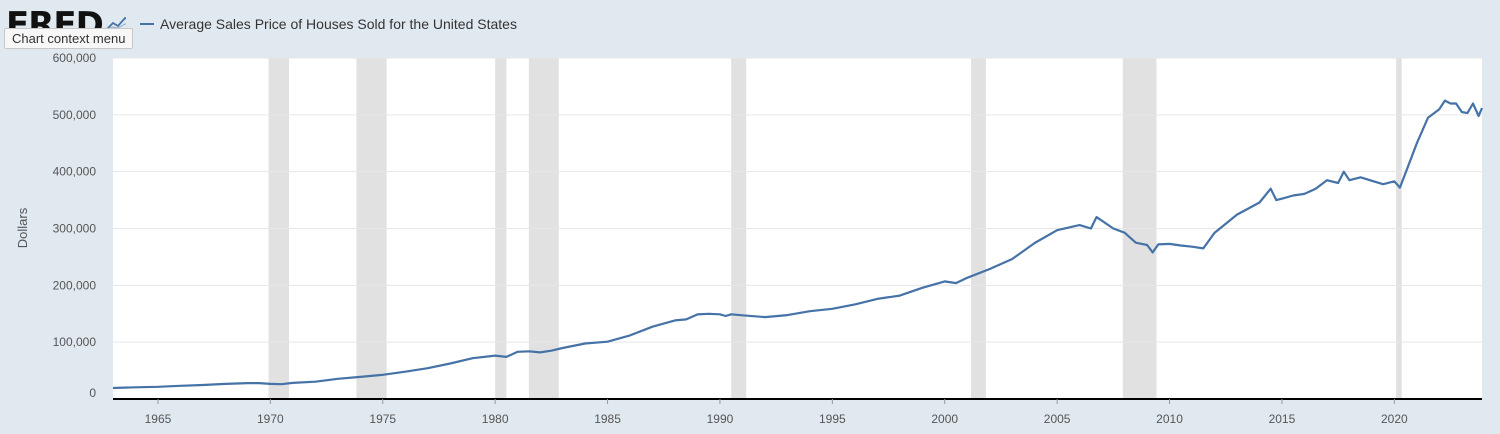 The image size is (1500, 434). I want to click on fred-logo: FRED, so click(66, 18).